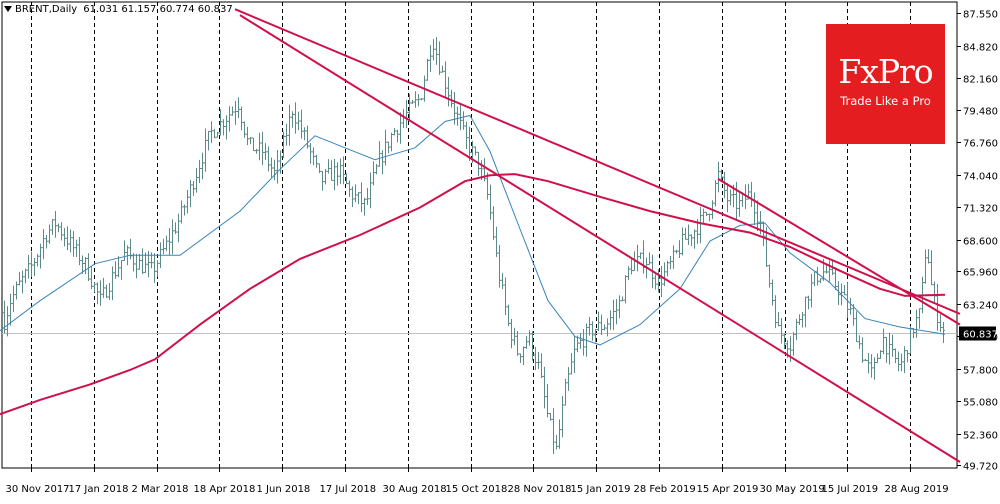 The width and height of the screenshot is (1000, 504). I want to click on fxpro-logo: FxPro Trade Like a Pro, so click(885, 84).